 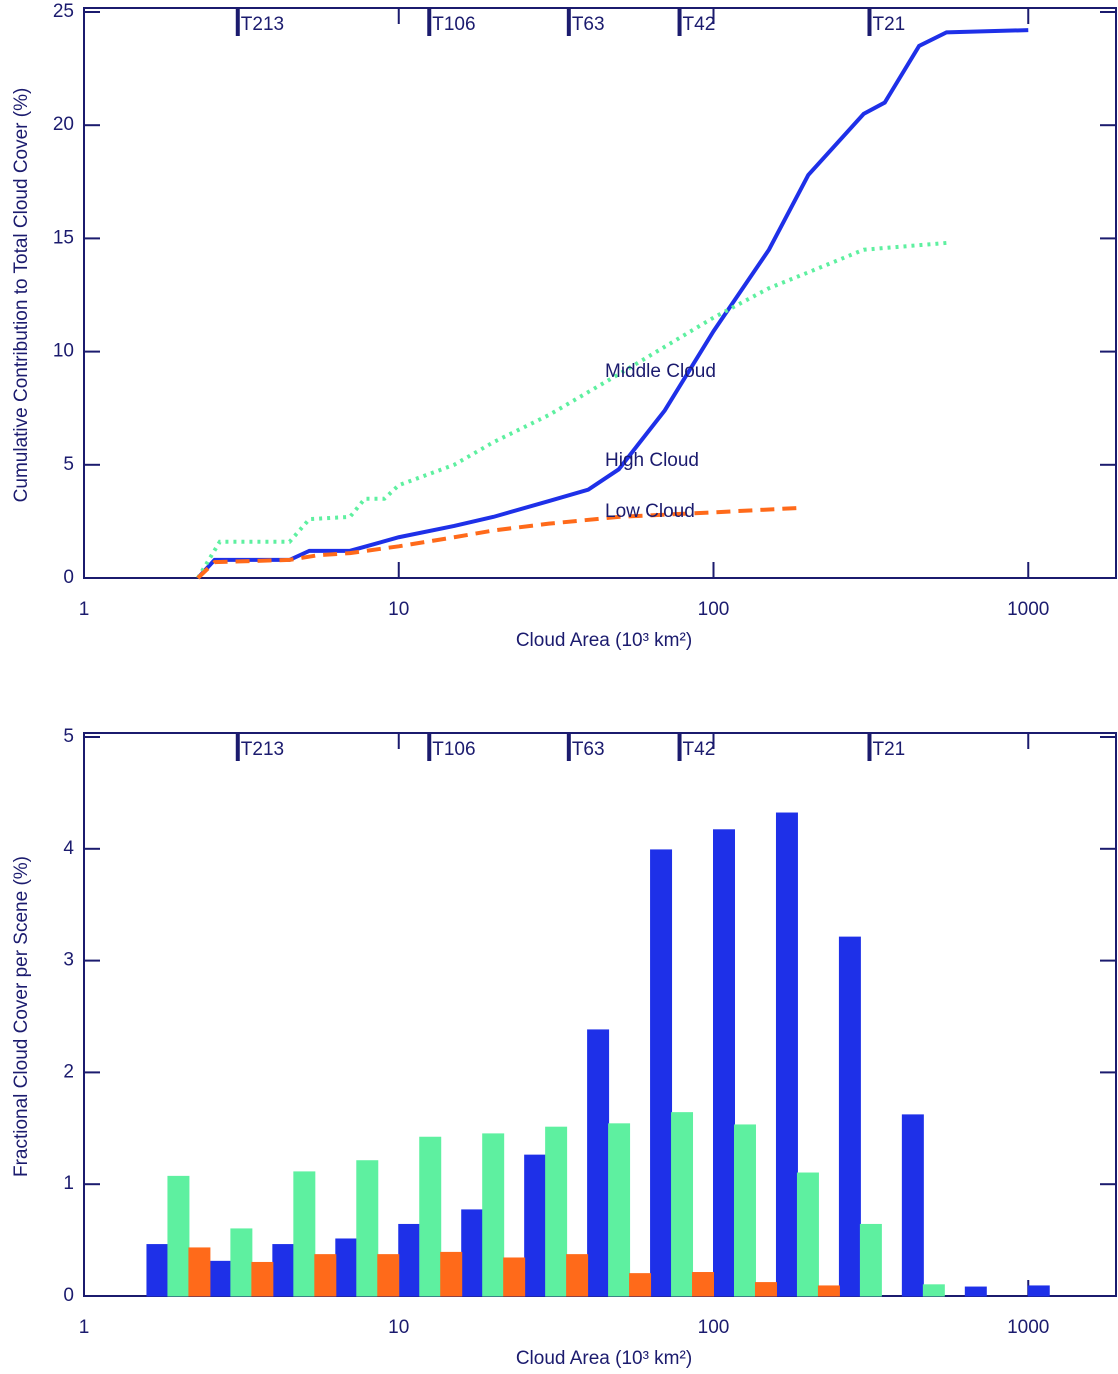 I want to click on series-label: Middle Cloud, so click(x=660, y=371).